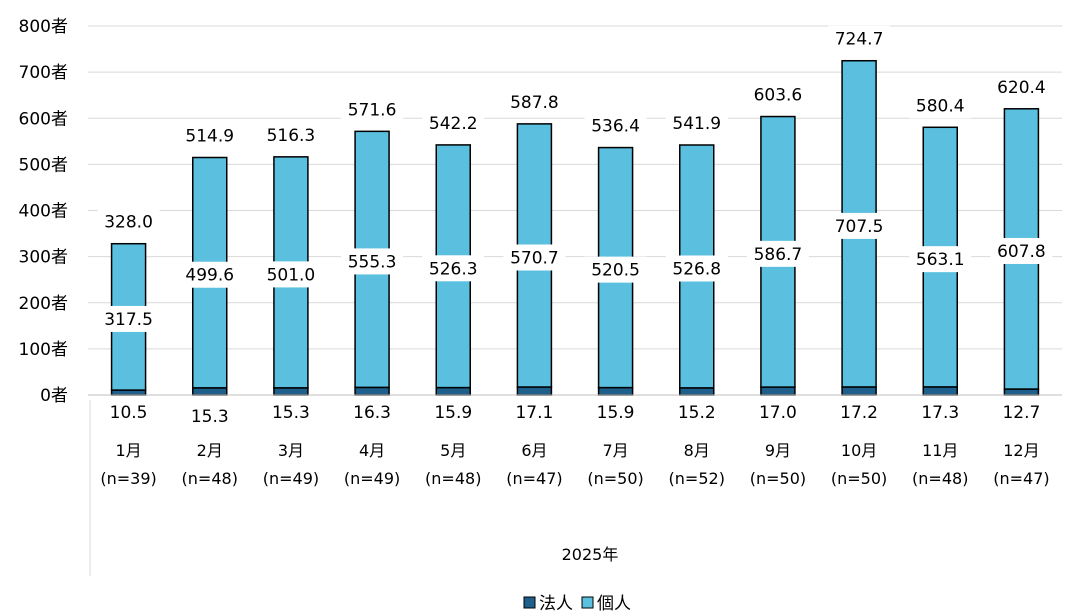  What do you see at coordinates (453, 450) in the screenshot?
I see `x-tick-label: 5月` at bounding box center [453, 450].